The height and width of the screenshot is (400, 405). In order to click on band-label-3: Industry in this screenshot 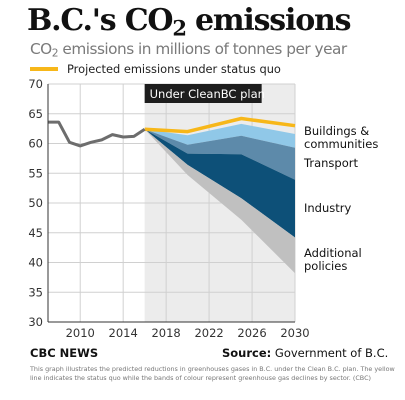, I will do `click(327, 208)`.